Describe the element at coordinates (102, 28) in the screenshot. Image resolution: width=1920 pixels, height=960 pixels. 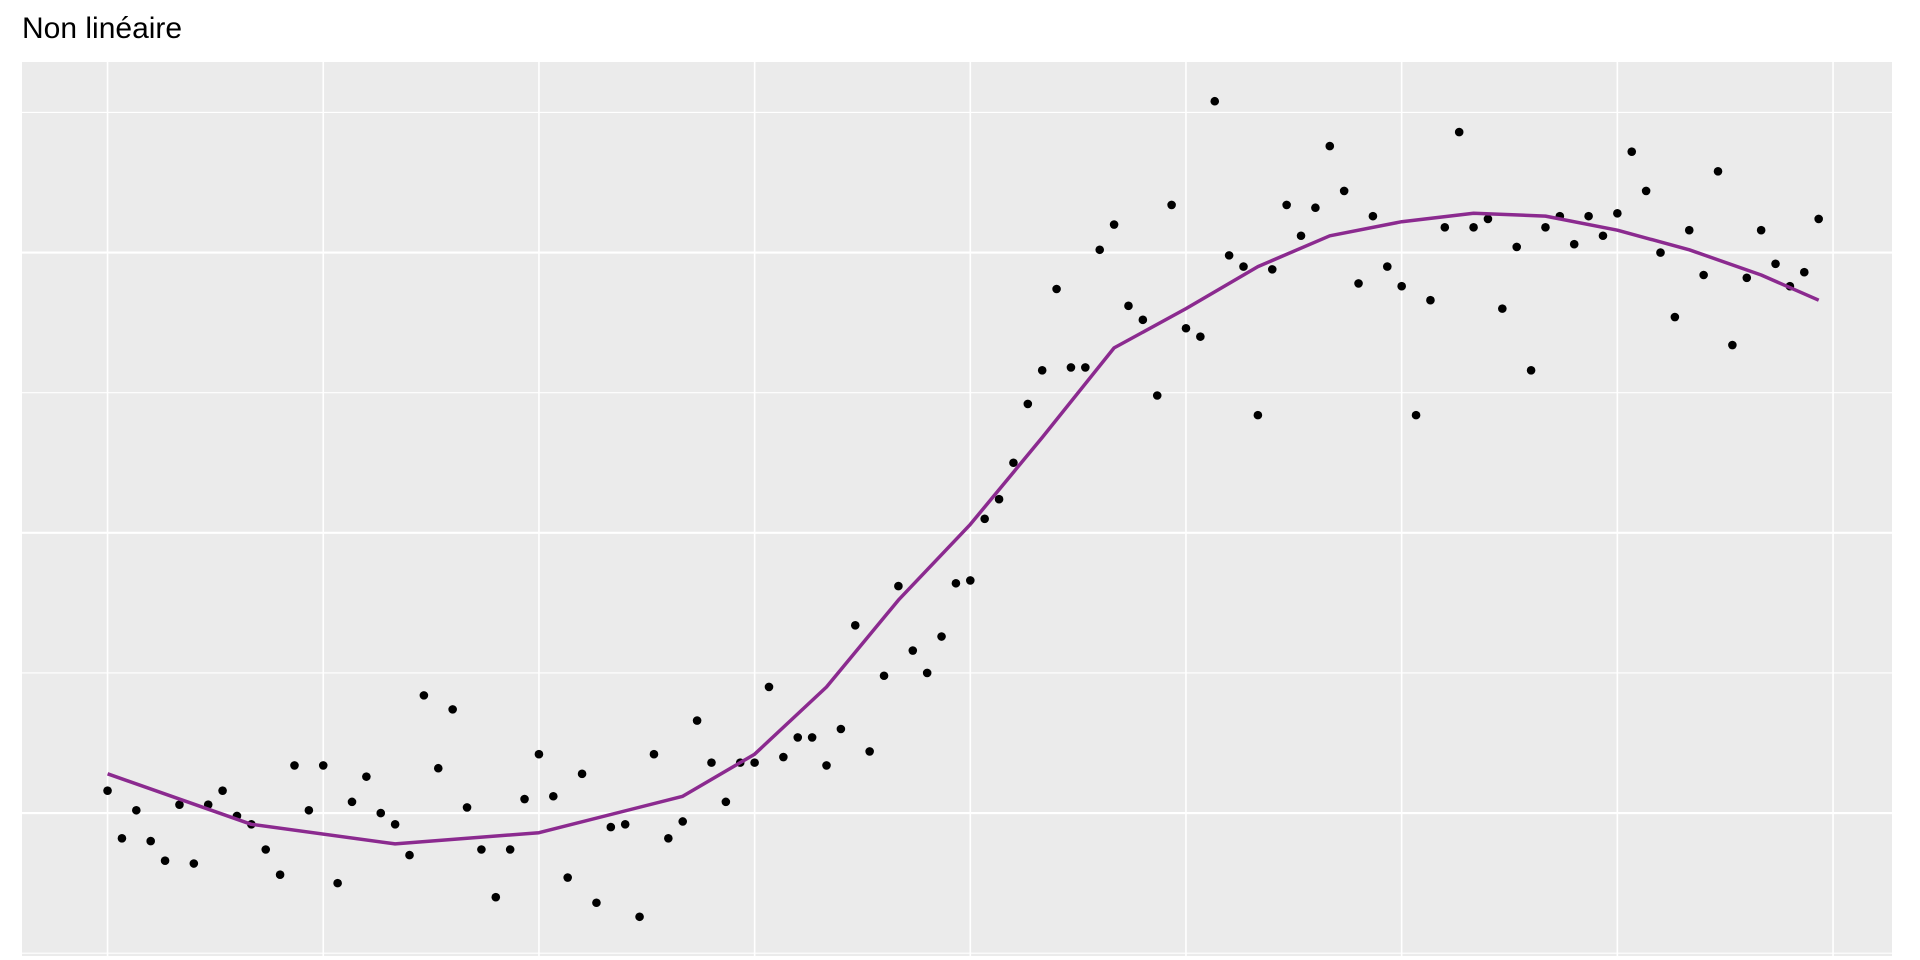
I see `chart-title: Non linéaire` at that location.